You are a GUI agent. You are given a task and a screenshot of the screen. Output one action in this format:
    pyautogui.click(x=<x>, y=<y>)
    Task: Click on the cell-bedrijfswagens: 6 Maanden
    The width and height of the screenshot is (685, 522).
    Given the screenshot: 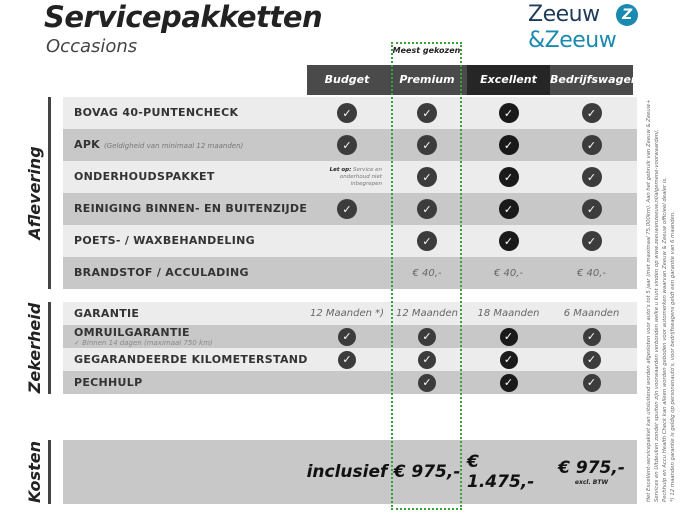 What is the action you would take?
    pyautogui.click(x=591, y=313)
    